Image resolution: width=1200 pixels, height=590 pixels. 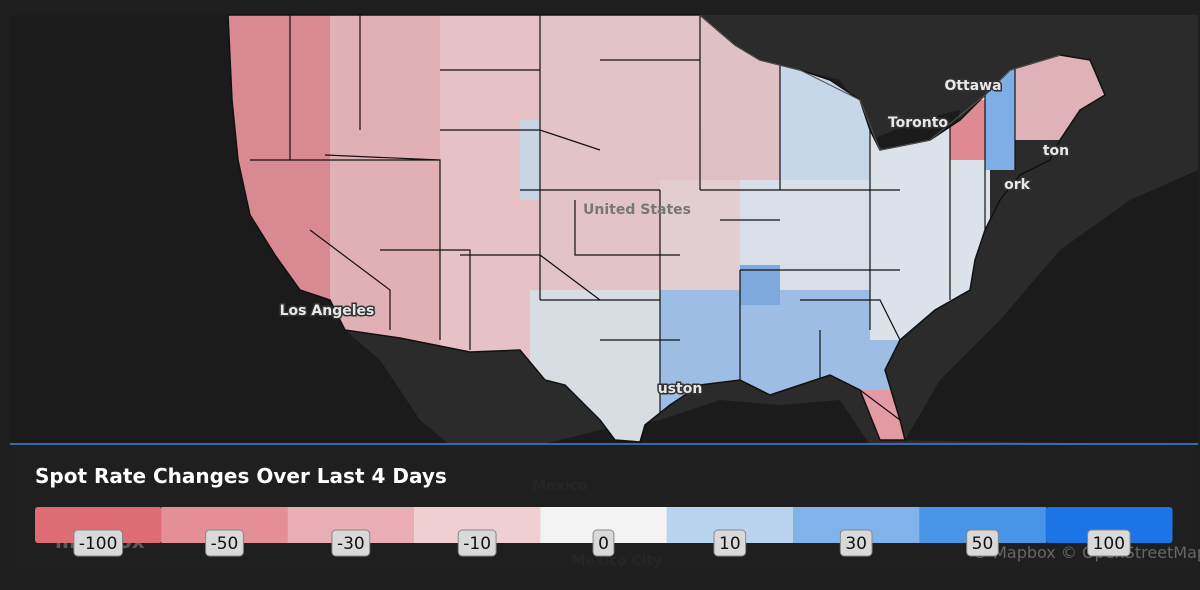 What do you see at coordinates (241, 476) in the screenshot?
I see `legend-title: Spot Rate Changes Over Last 4 Days` at bounding box center [241, 476].